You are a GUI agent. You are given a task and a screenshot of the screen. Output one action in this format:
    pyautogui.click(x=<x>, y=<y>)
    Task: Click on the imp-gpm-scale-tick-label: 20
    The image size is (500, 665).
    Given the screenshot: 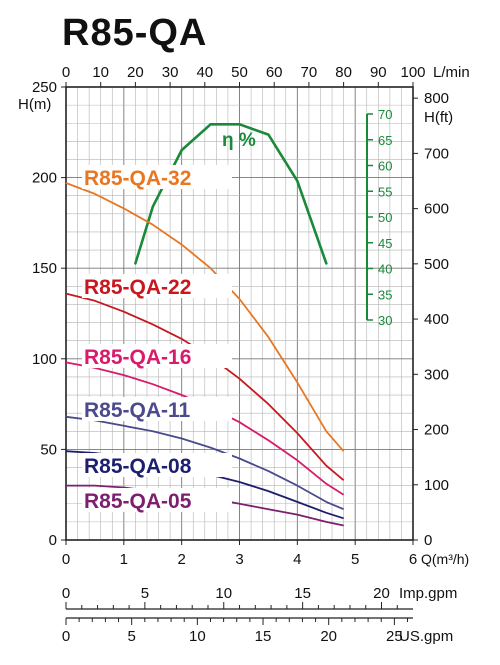 What is the action you would take?
    pyautogui.click(x=381, y=593)
    